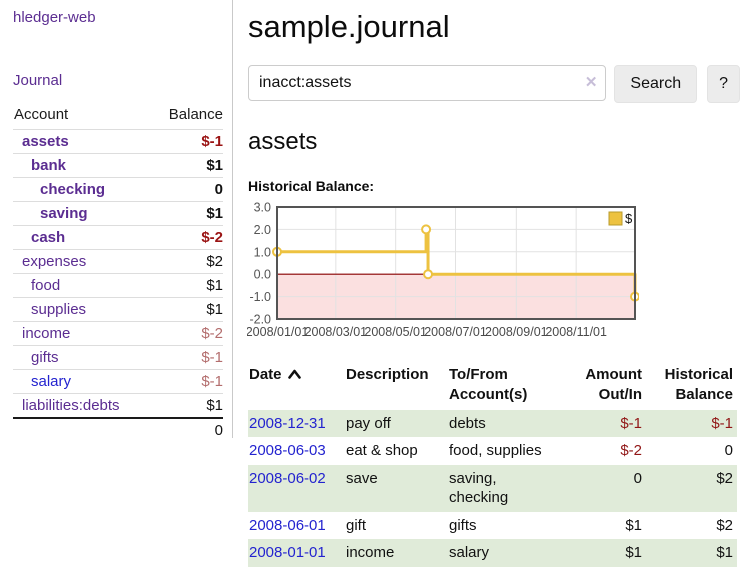  Describe the element at coordinates (283, 141) in the screenshot. I see `account-heading: assets` at that location.